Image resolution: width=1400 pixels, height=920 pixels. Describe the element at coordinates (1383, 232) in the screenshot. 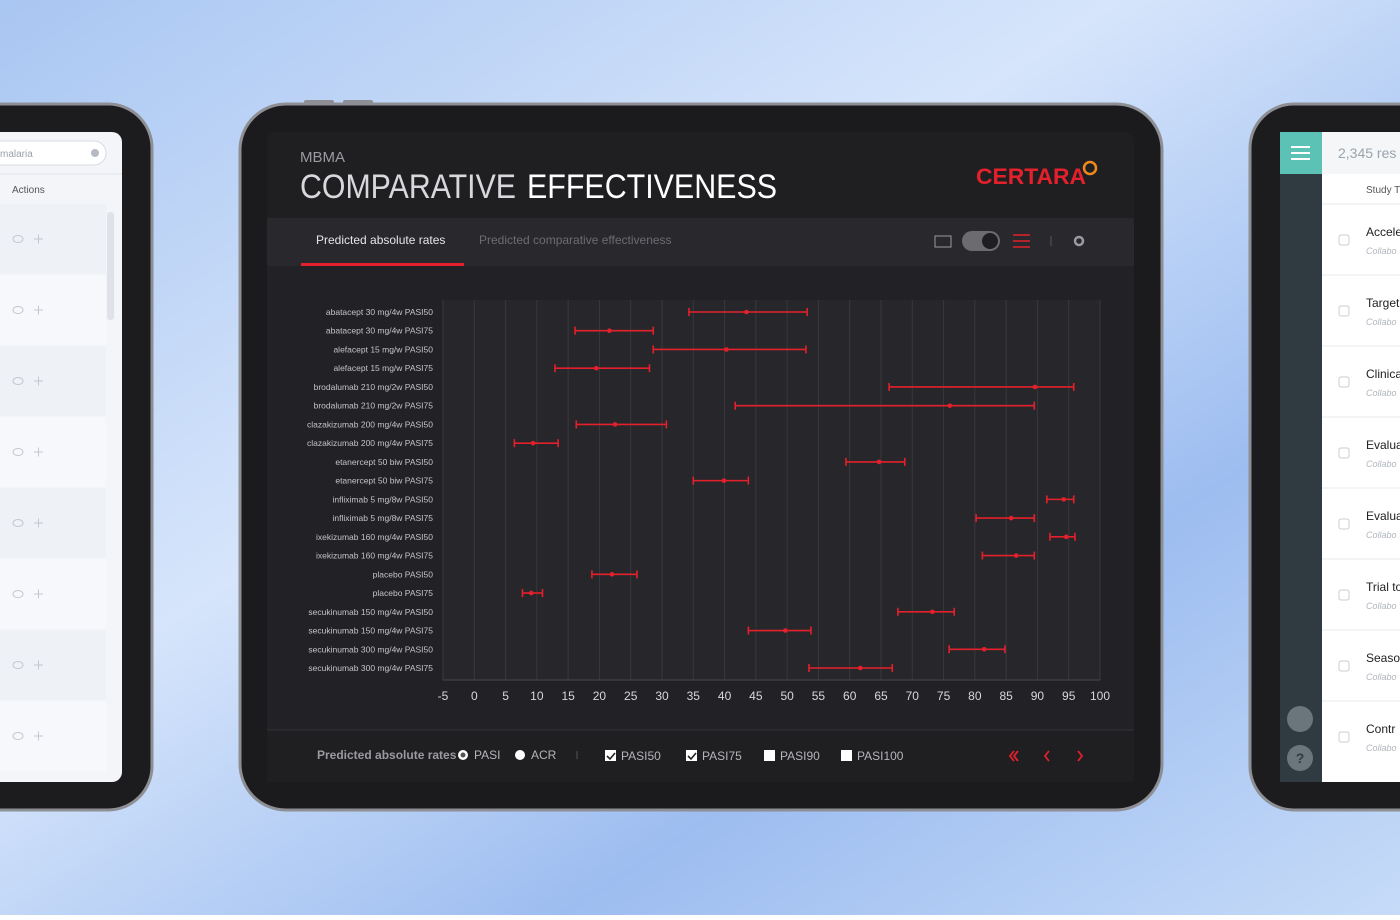

I see `row-title: Accele` at that location.